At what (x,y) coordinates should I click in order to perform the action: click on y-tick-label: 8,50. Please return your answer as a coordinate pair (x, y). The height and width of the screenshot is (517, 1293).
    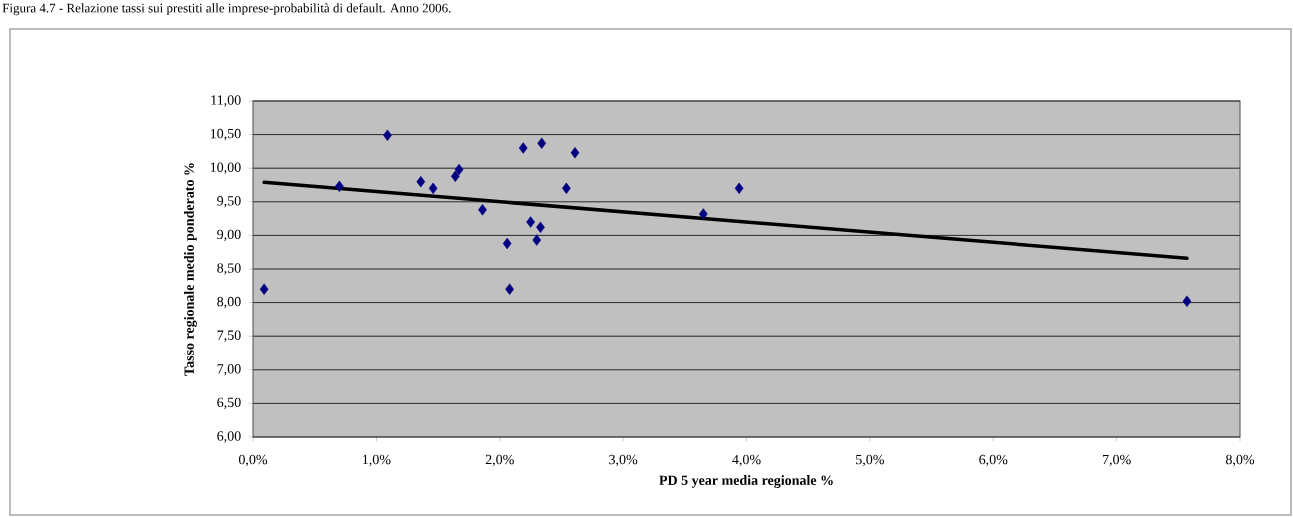
    Looking at the image, I should click on (229, 269).